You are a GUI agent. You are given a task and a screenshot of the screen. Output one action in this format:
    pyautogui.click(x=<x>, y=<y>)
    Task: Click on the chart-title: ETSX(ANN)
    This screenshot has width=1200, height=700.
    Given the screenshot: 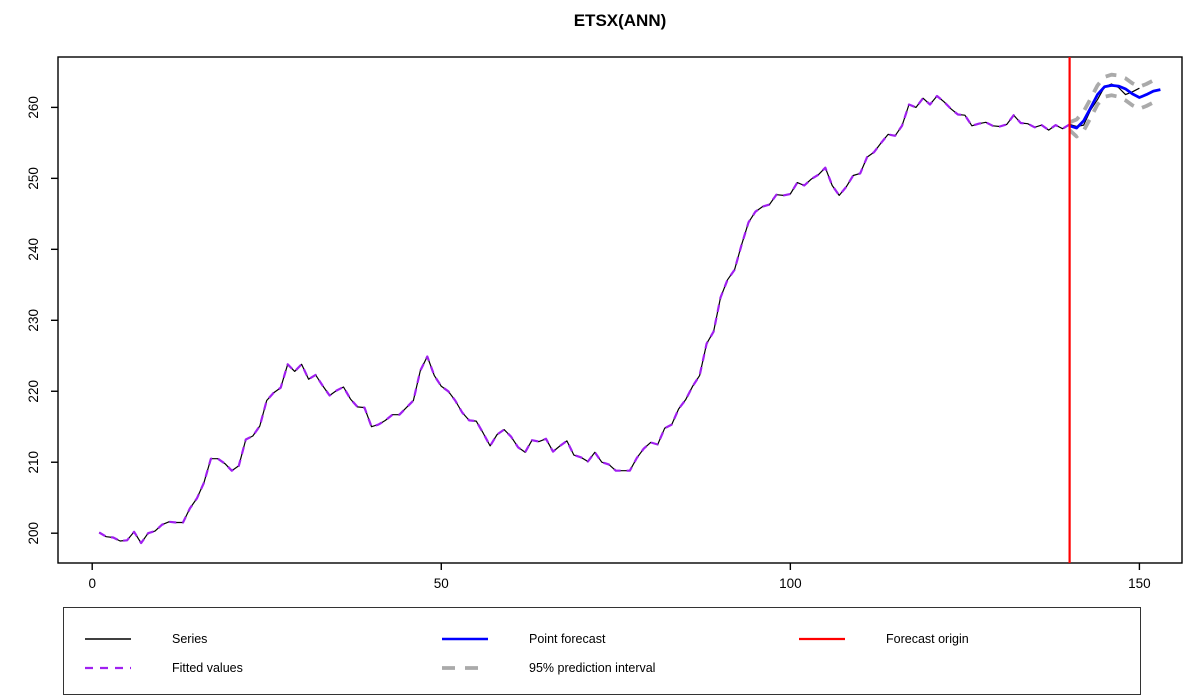 What is the action you would take?
    pyautogui.click(x=620, y=20)
    